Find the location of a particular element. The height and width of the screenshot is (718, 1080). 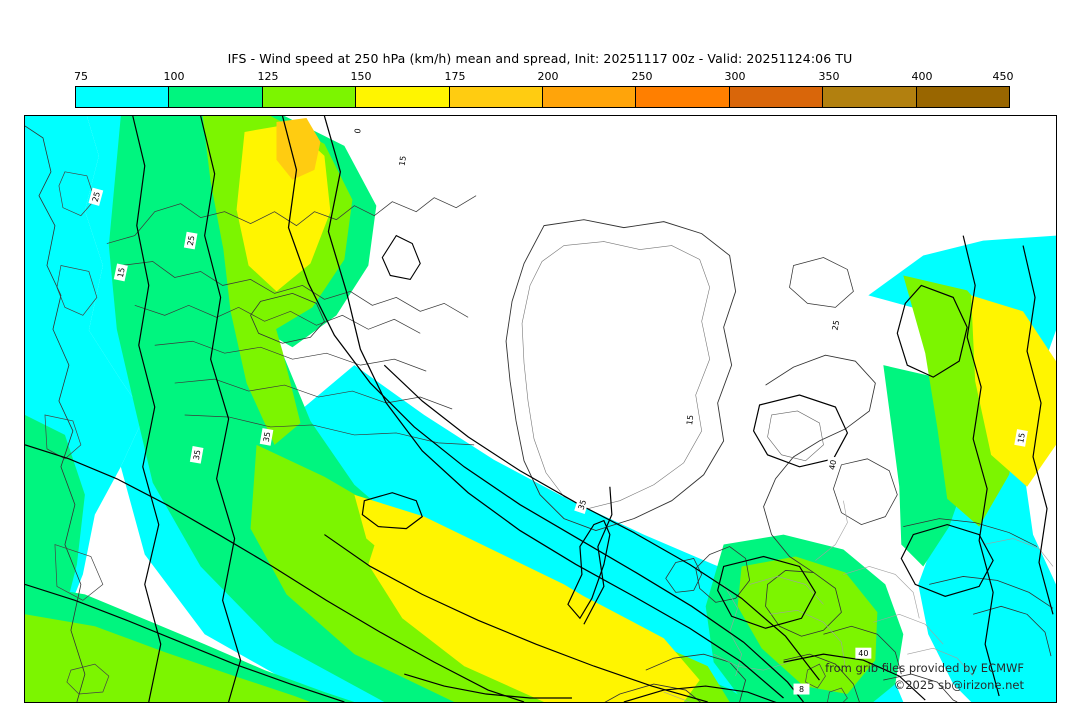

contour-closed-loop-greenland is located at coordinates (401, 257).